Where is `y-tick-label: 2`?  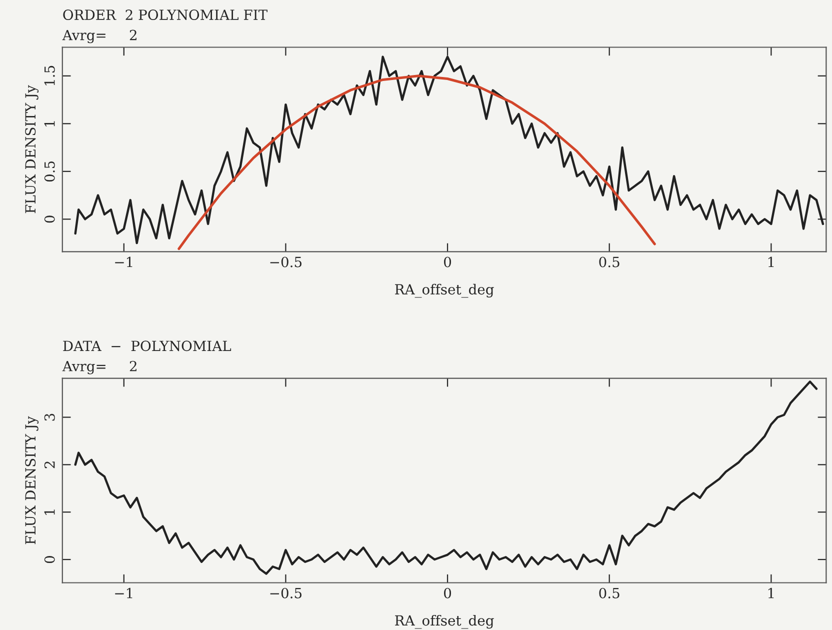
y-tick-label: 2 is located at coordinates (49, 465).